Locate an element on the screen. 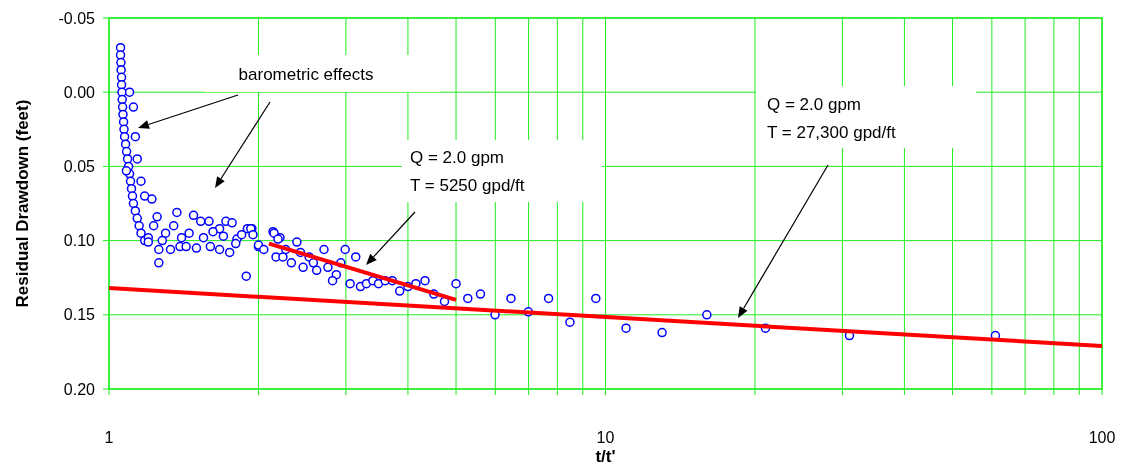 The image size is (1123, 467). annotation: barometric effects is located at coordinates (306, 74).